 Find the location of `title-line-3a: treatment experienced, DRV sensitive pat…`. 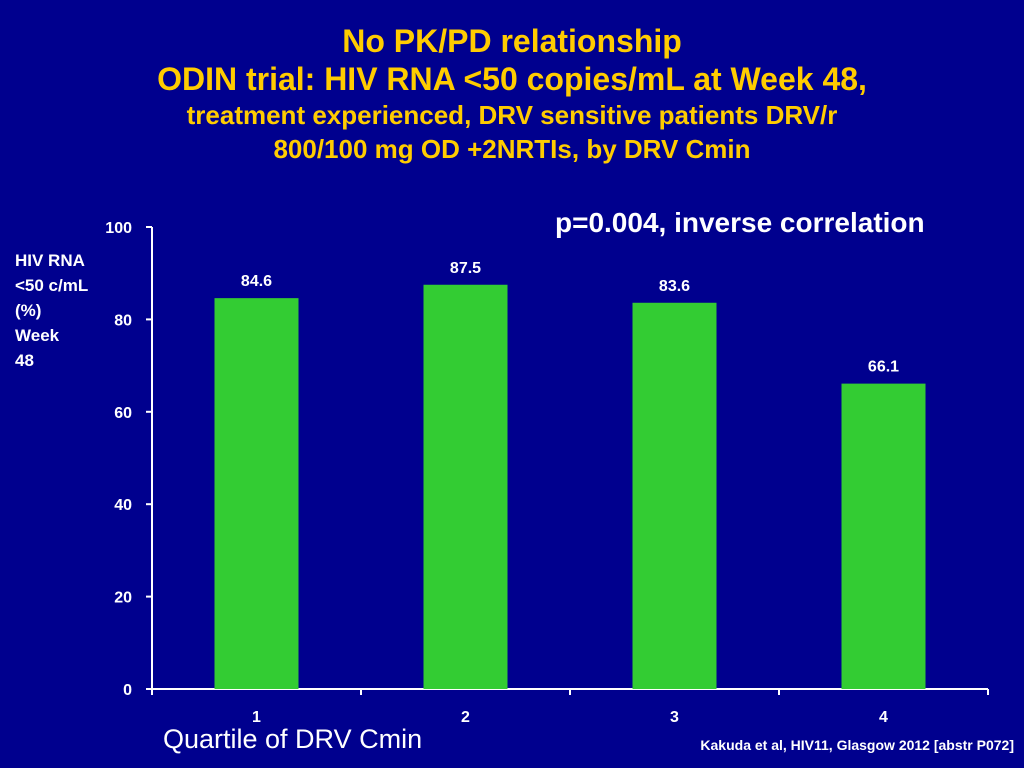

title-line-3a: treatment experienced, DRV sensitive pat… is located at coordinates (512, 115).